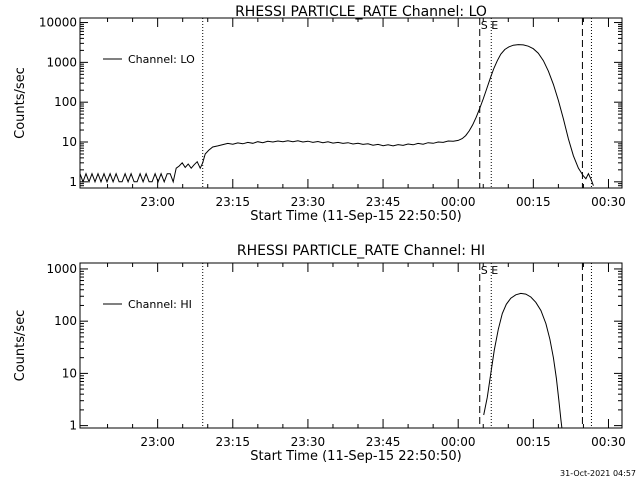 Image resolution: width=640 pixels, height=480 pixels. Describe the element at coordinates (361, 12) in the screenshot. I see `chart-title-lo: RHESSI PARTICLE_RATE Channel: LO` at that location.